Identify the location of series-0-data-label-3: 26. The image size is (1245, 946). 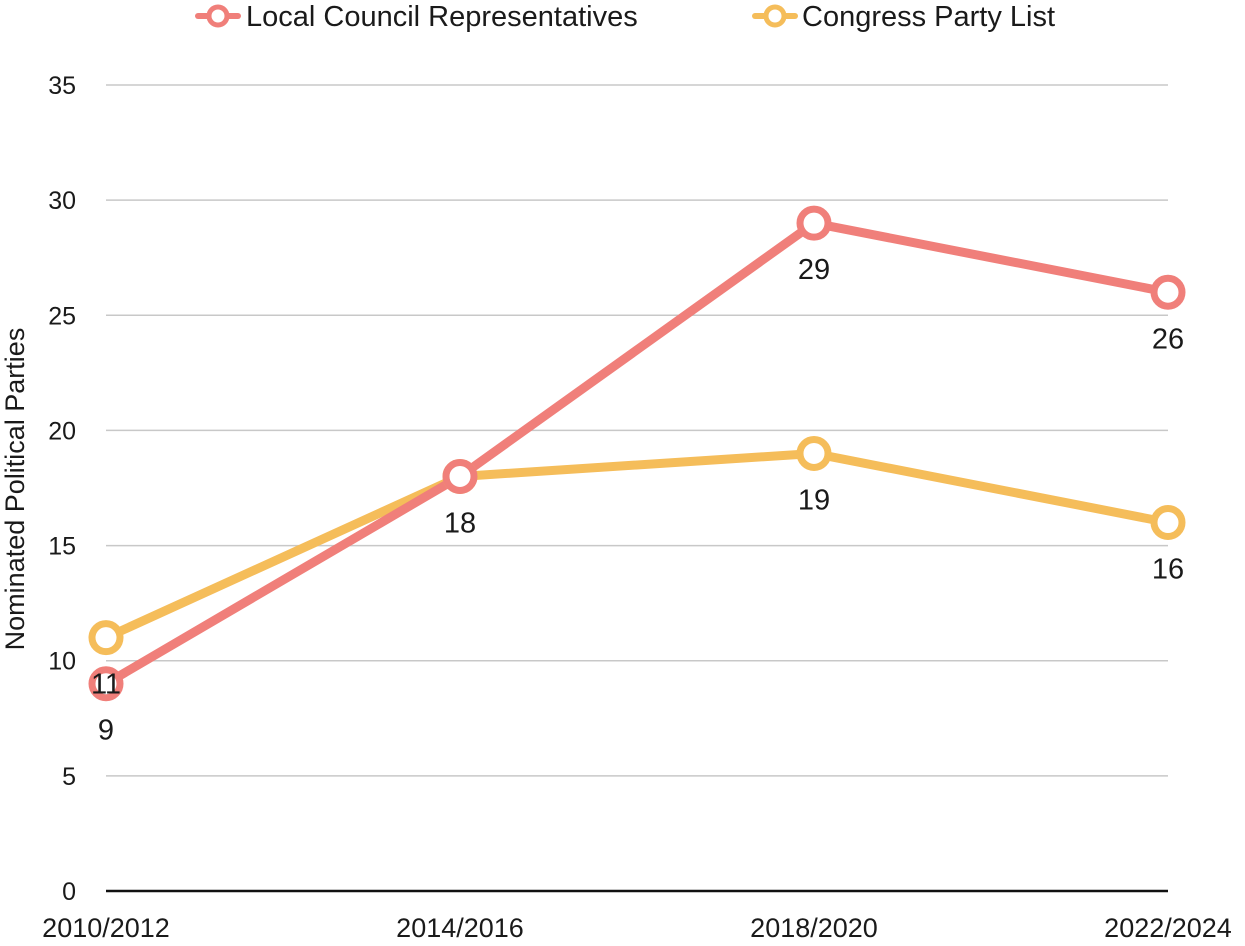
(1168, 339).